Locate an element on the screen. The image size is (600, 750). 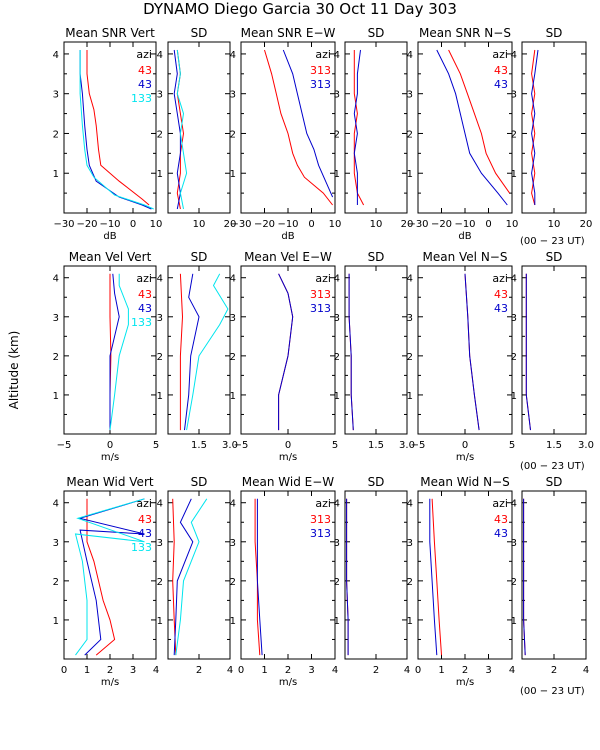
panel-r1c1: SD 1 2 3 4 1.5 3.0 is located at coordinates (197, 350).